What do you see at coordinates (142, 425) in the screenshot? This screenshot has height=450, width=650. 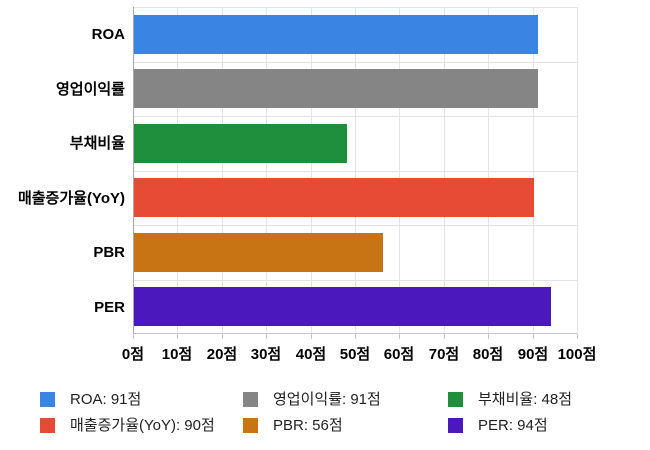 I see `legend-label: 매출증가율(YoY): 90점` at bounding box center [142, 425].